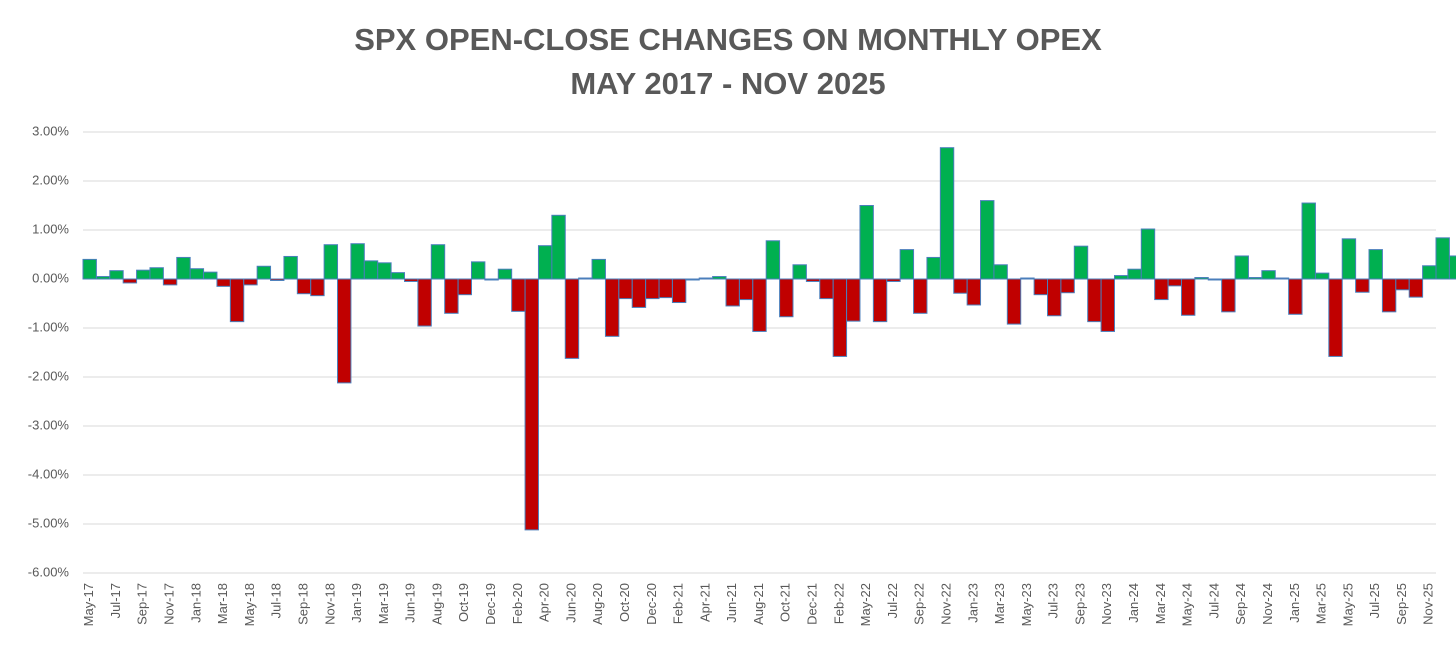 This screenshot has height=656, width=1456. What do you see at coordinates (1347, 604) in the screenshot?
I see `x-tick-label: May-25` at bounding box center [1347, 604].